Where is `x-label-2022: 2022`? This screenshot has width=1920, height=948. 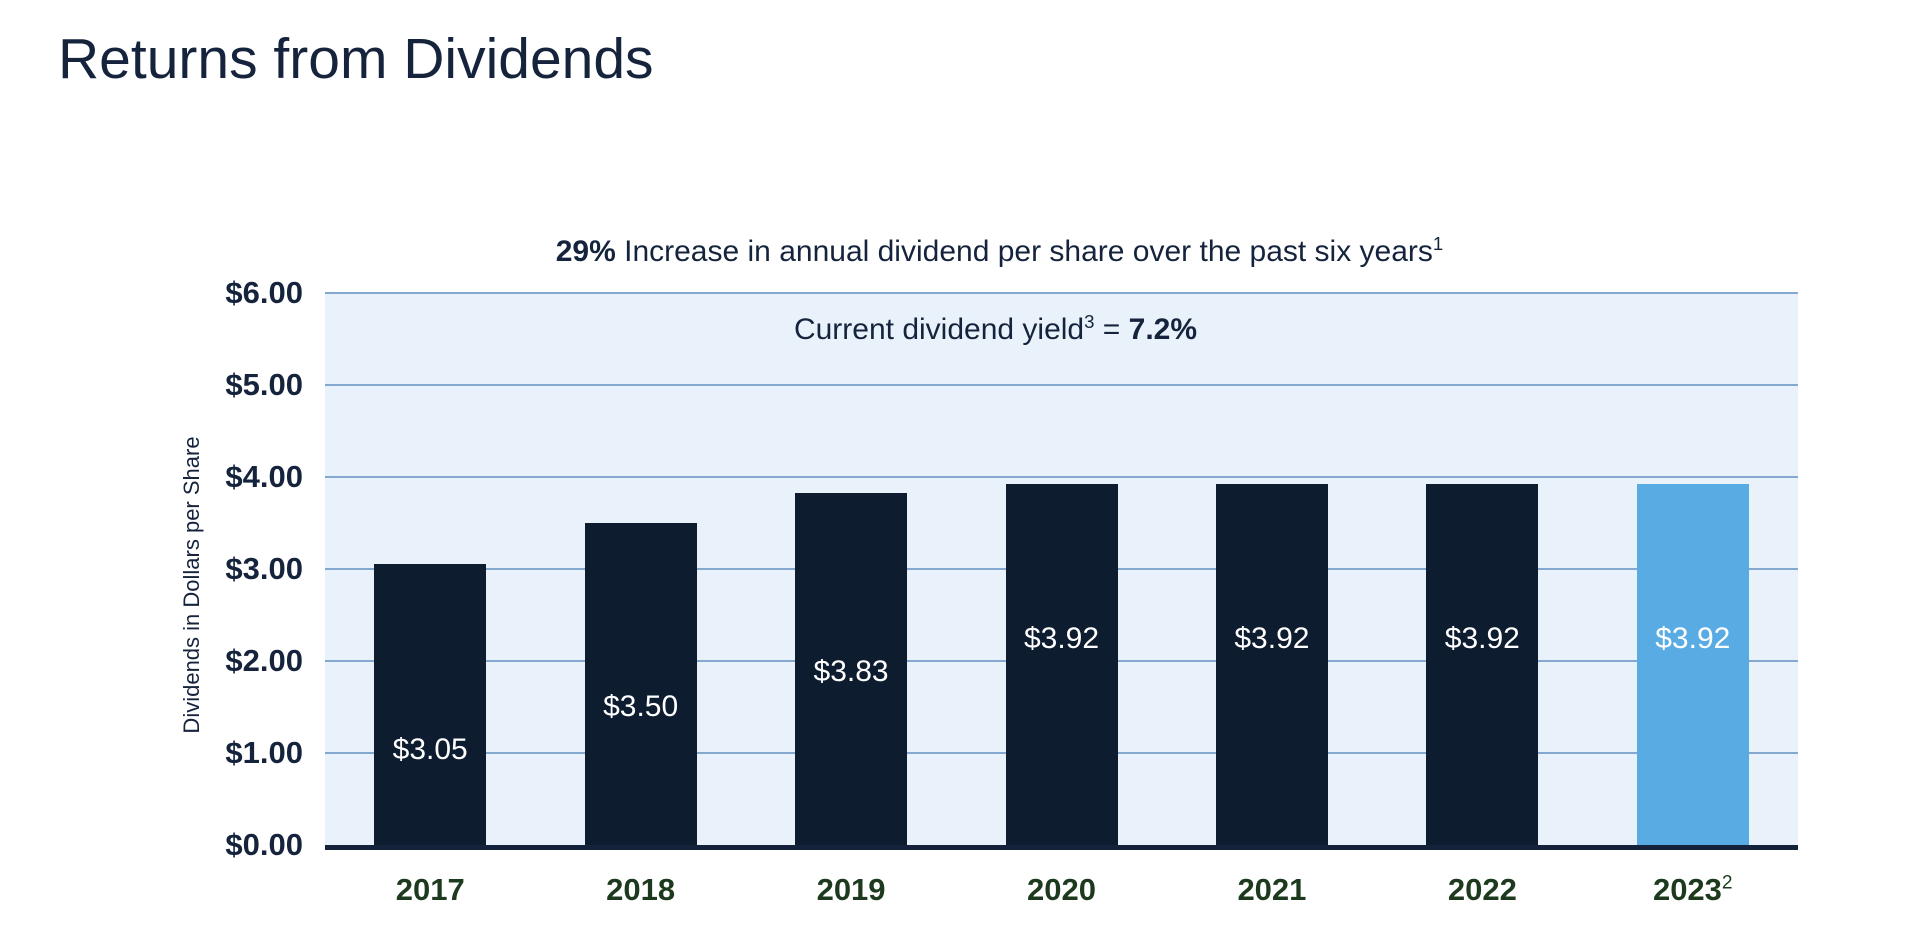
x-label-2022: 2022 is located at coordinates (1482, 890).